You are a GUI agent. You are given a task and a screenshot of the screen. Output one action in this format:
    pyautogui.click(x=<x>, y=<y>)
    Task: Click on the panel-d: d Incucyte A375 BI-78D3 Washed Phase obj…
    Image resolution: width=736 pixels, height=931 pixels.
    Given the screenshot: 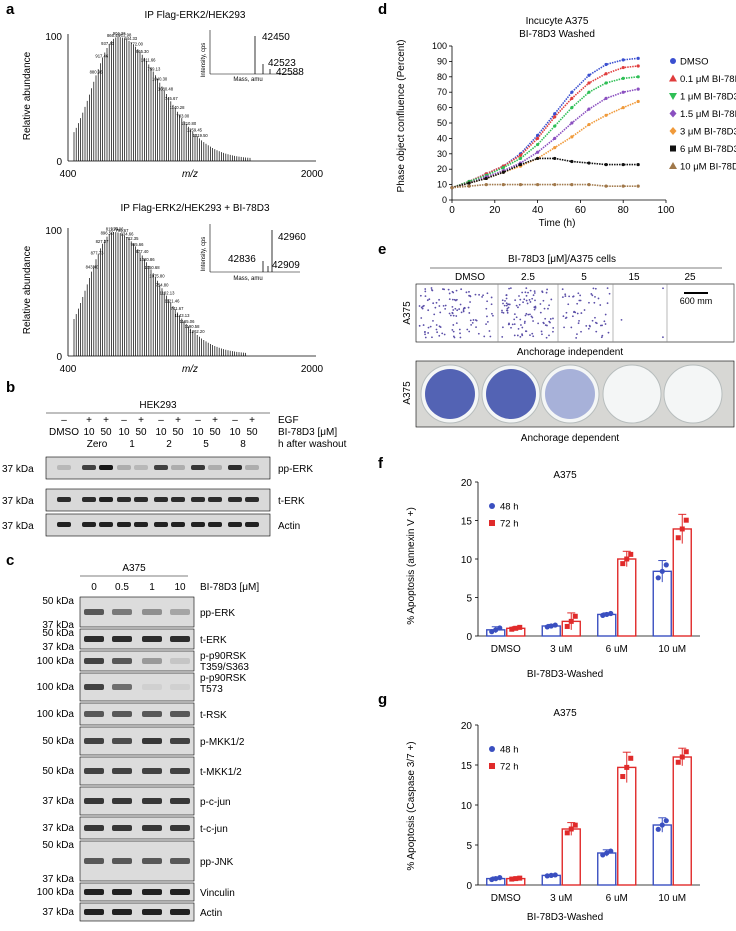 What is the action you would take?
    pyautogui.click(x=557, y=115)
    